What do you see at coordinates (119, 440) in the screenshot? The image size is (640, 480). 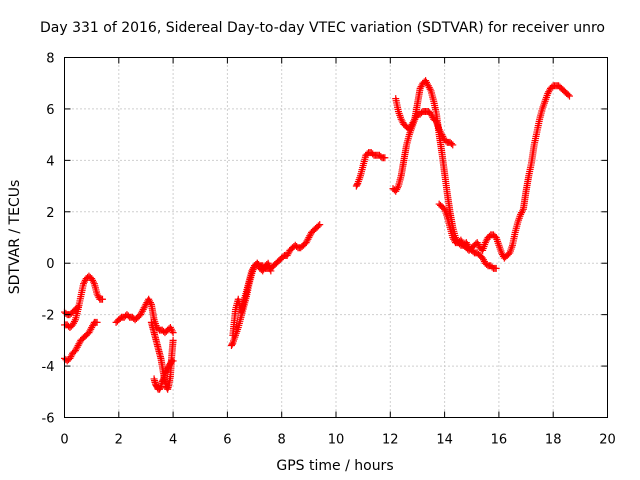 I see `x-tick-label: 2` at bounding box center [119, 440].